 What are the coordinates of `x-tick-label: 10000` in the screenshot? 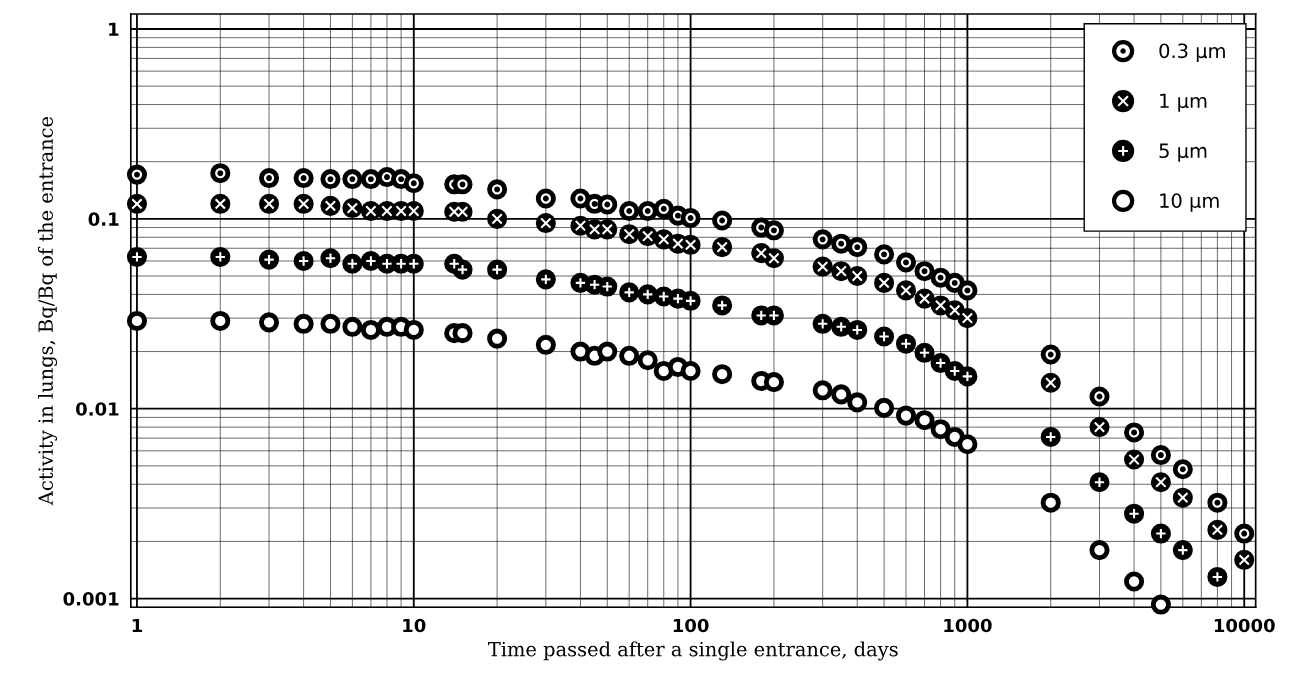 It's located at (1244, 625).